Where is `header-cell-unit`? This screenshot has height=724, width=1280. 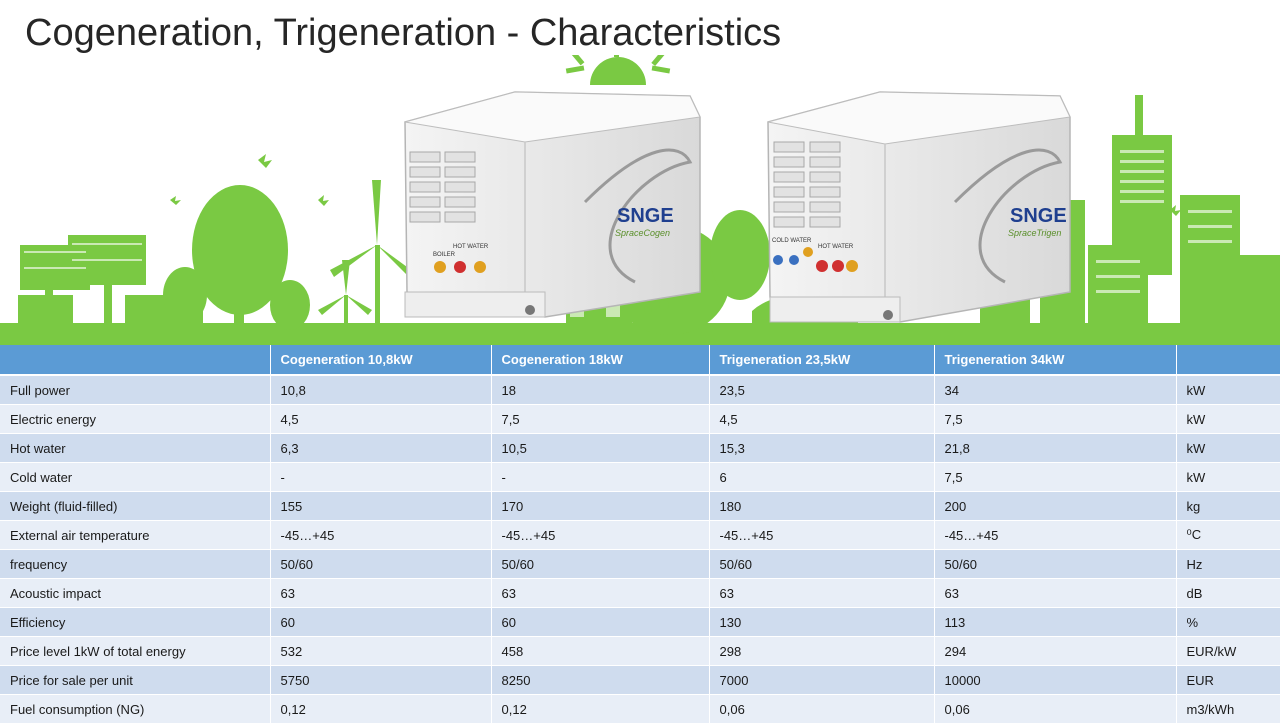
header-cell-unit is located at coordinates (1228, 360).